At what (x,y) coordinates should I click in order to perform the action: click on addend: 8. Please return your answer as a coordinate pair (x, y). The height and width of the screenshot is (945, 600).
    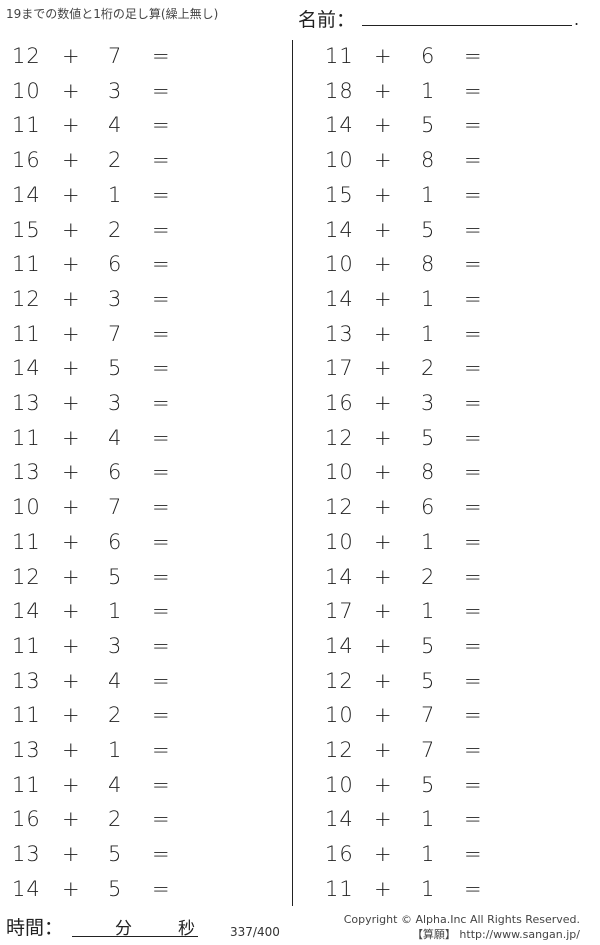
    Looking at the image, I should click on (428, 472).